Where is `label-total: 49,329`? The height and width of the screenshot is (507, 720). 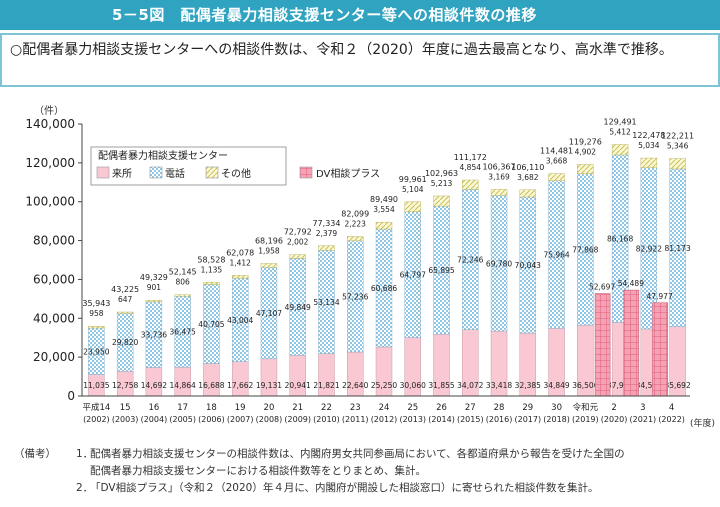 label-total: 49,329 is located at coordinates (154, 277).